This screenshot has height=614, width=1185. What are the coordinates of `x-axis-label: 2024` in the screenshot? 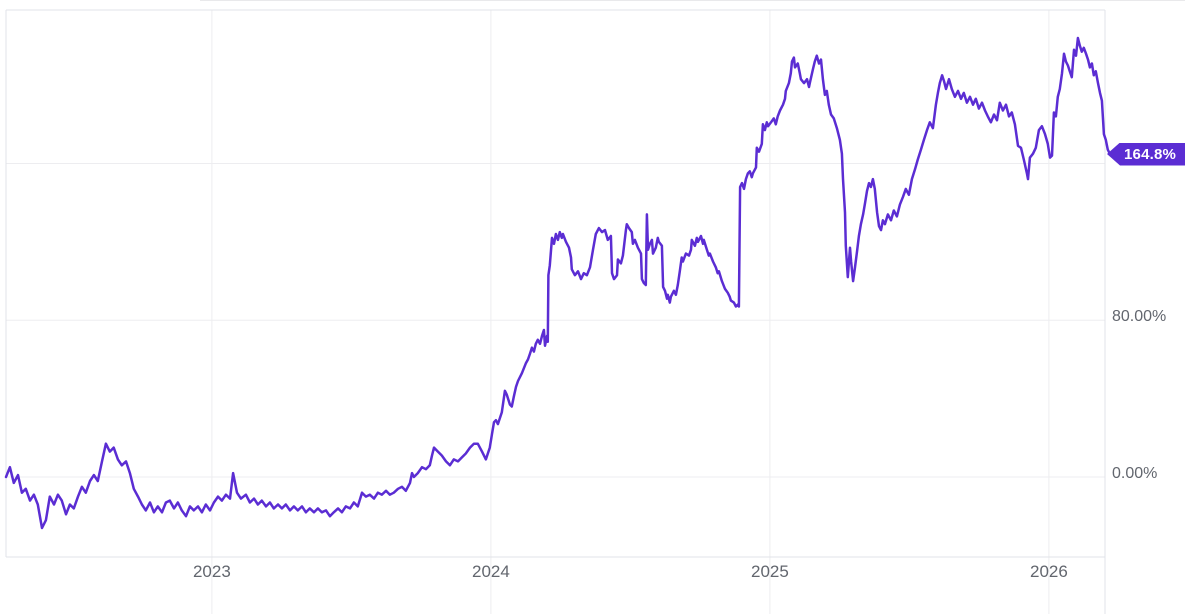 It's located at (490, 571).